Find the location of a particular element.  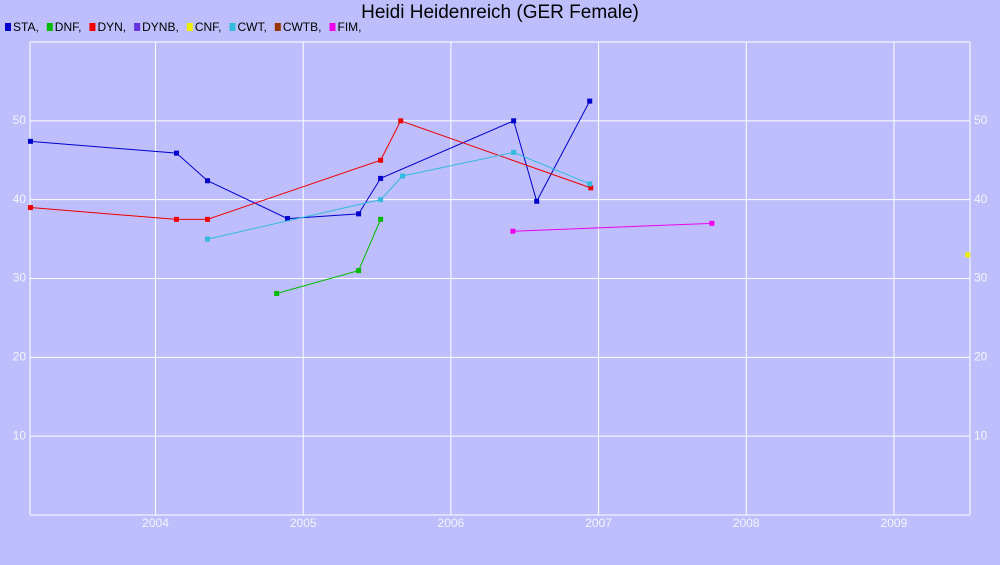

legend-label: DNF, is located at coordinates (68, 27).